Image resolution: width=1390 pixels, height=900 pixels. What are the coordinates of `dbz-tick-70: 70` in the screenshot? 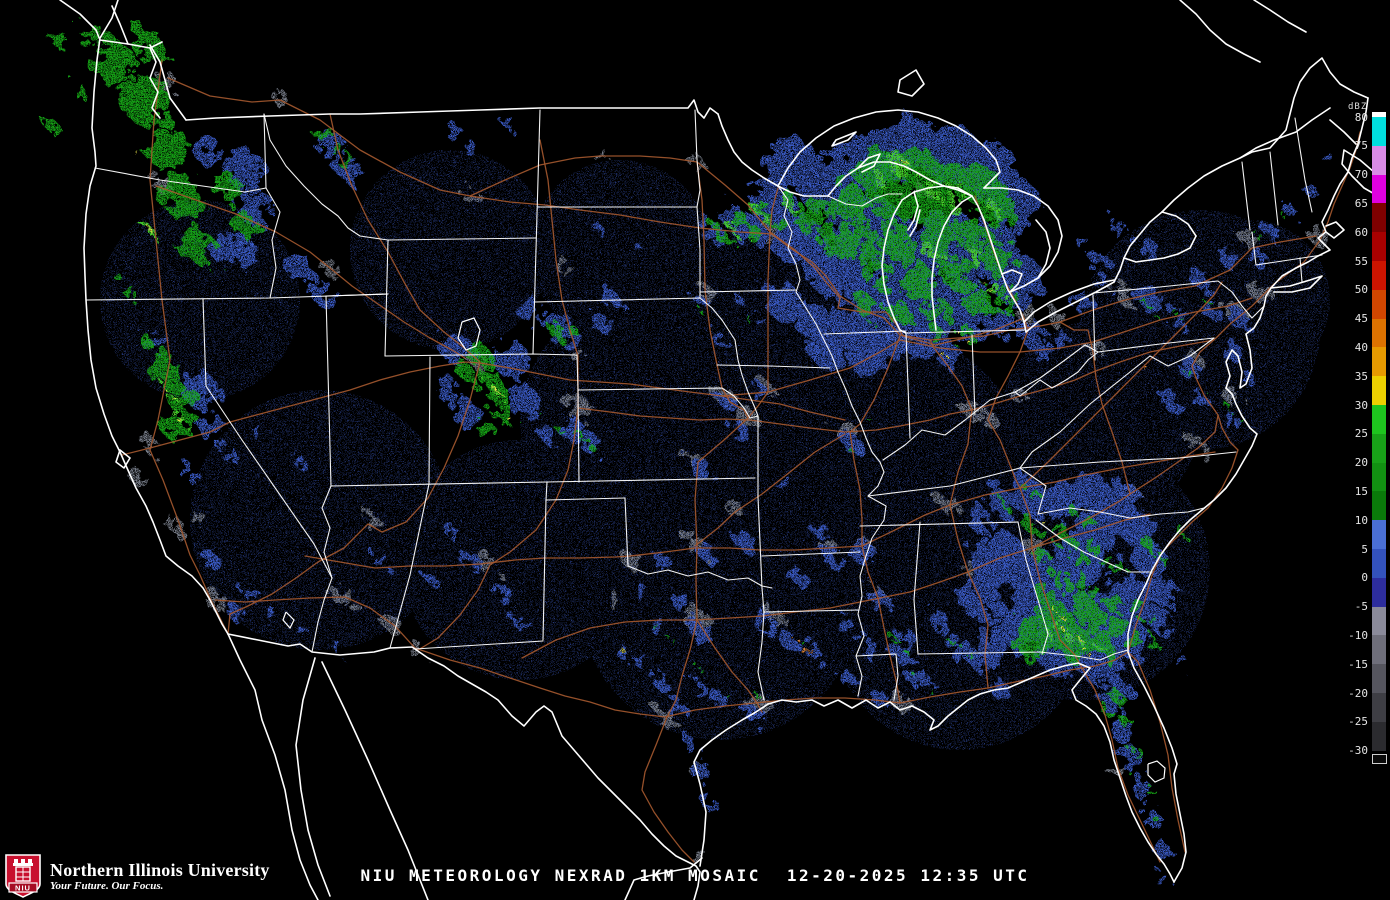 It's located at (1361, 175).